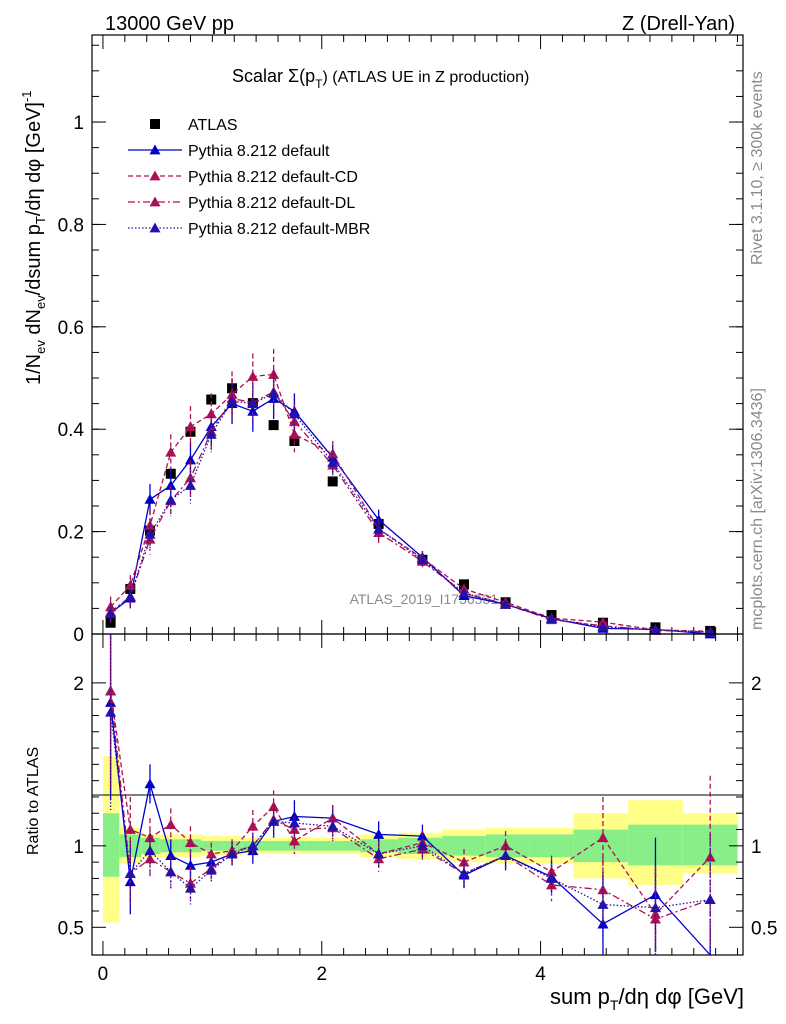 The image size is (786, 1024). Describe the element at coordinates (229, 151) in the screenshot. I see `legend-item: Pythia 8.212 default` at that location.